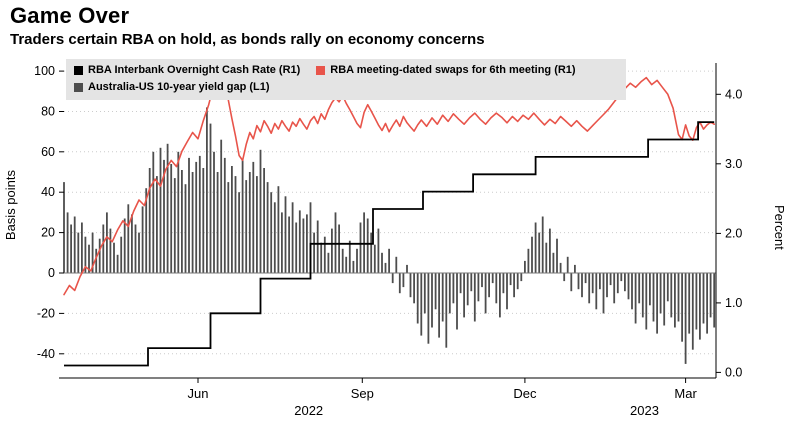  What do you see at coordinates (48, 233) in the screenshot?
I see `left-axis-tick-label: 20` at bounding box center [48, 233].